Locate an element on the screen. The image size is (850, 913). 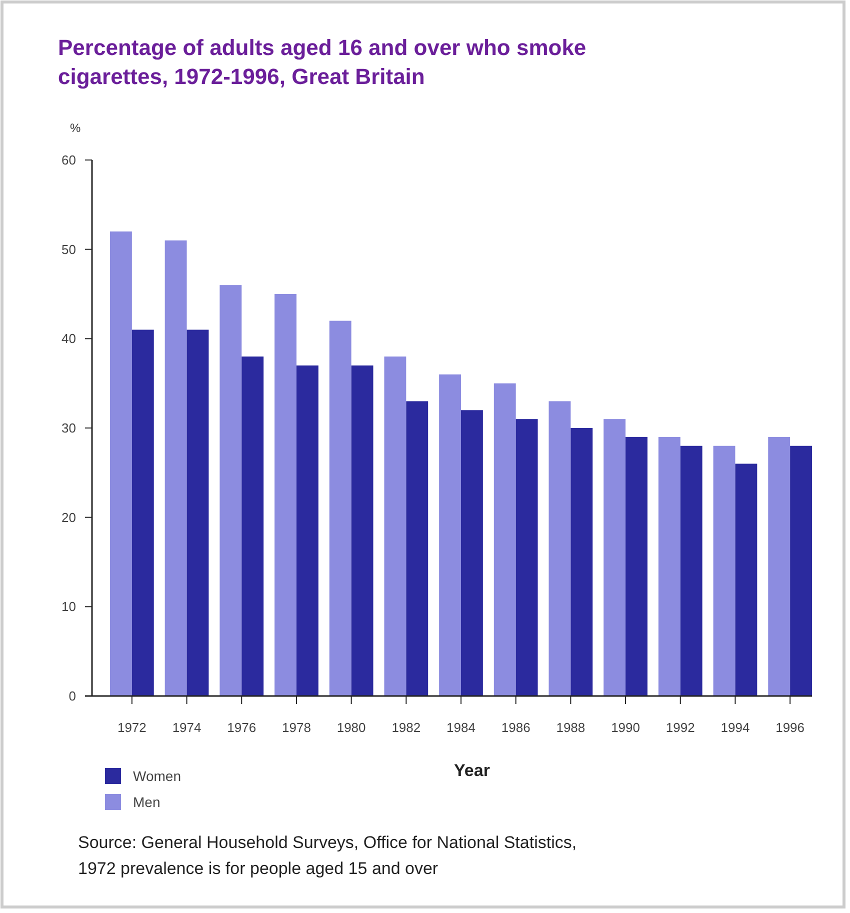
x-tick-label: 1992 is located at coordinates (680, 727).